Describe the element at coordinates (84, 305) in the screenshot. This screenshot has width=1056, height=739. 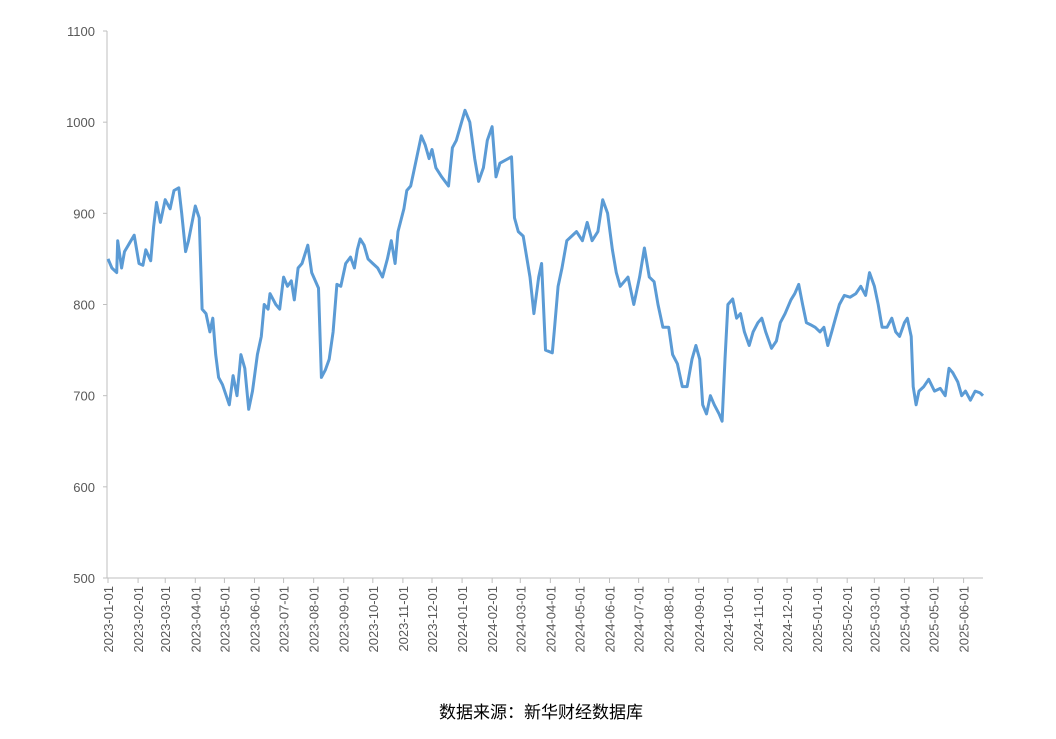
I see `y-tick-label: 800` at that location.